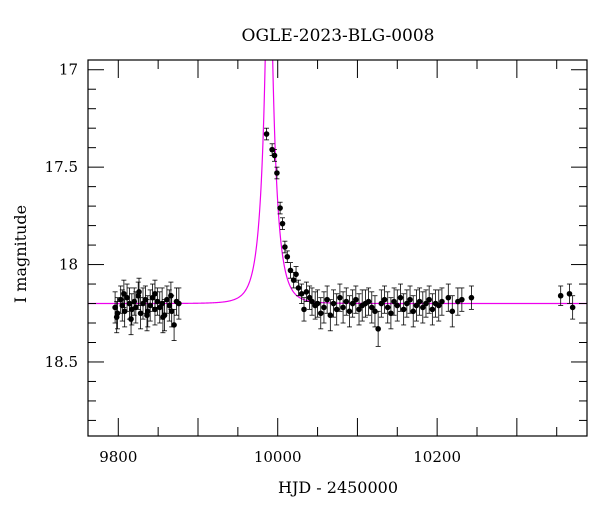 This screenshot has height=516, width=600. What do you see at coordinates (61, 362) in the screenshot?
I see `y-tick-label: 18.5` at bounding box center [61, 362].